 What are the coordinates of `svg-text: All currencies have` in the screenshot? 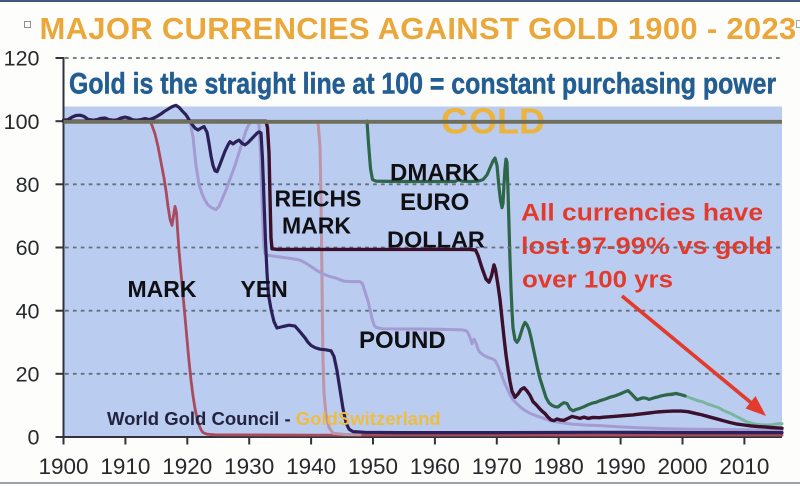 It's located at (642, 213).